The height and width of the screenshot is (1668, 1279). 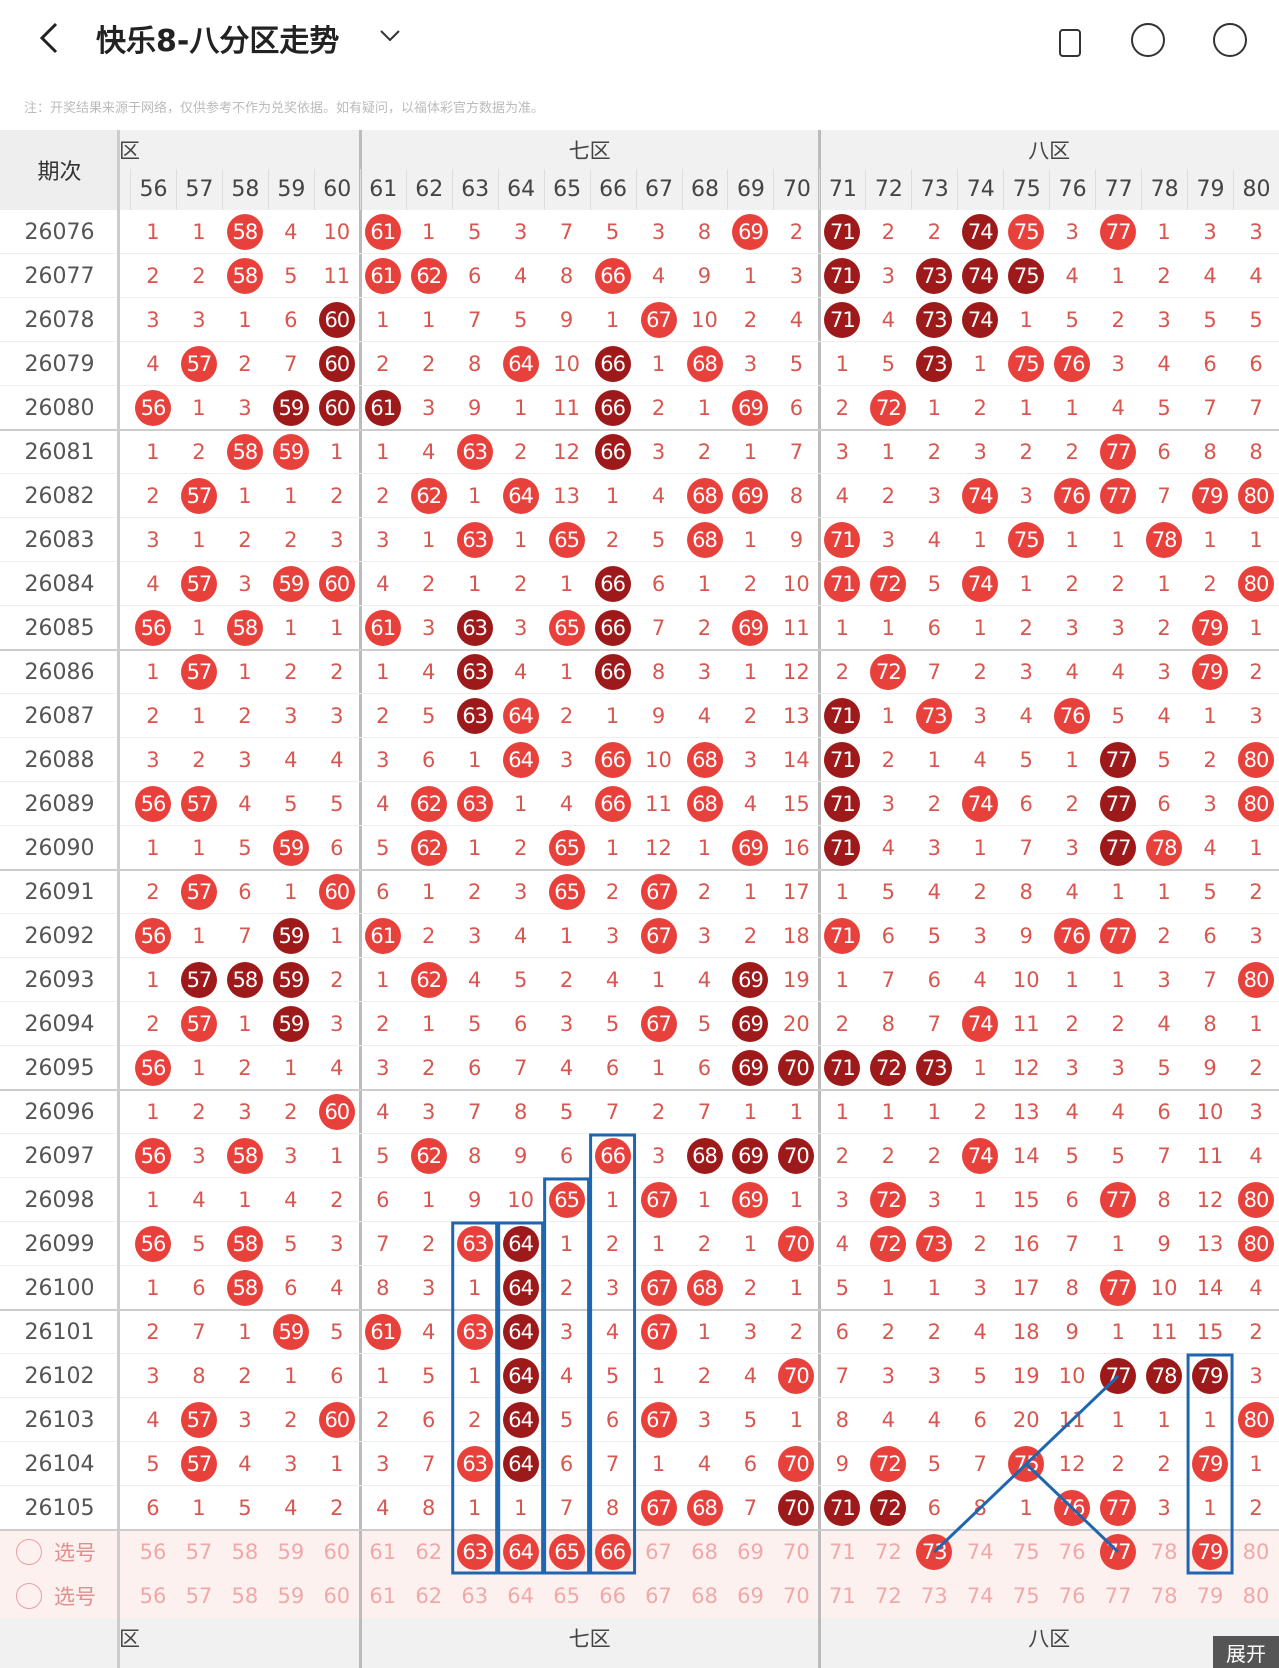 I want to click on pick-number: 66, so click(x=612, y=1596).